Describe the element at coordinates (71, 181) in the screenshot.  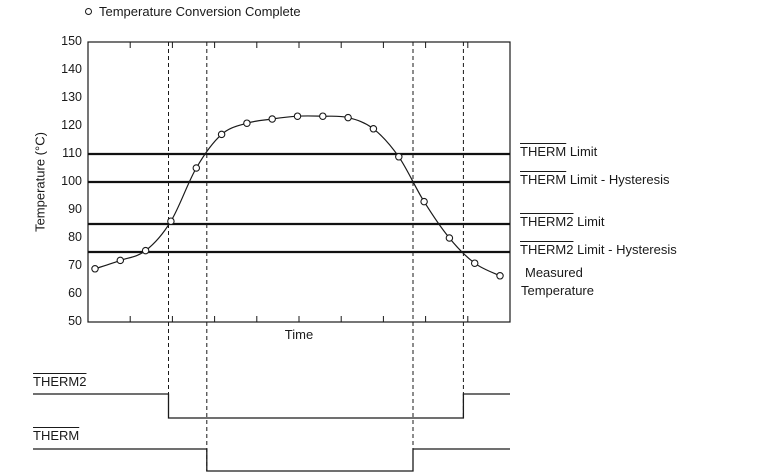
I see `y-axis-tick-label: 100` at that location.